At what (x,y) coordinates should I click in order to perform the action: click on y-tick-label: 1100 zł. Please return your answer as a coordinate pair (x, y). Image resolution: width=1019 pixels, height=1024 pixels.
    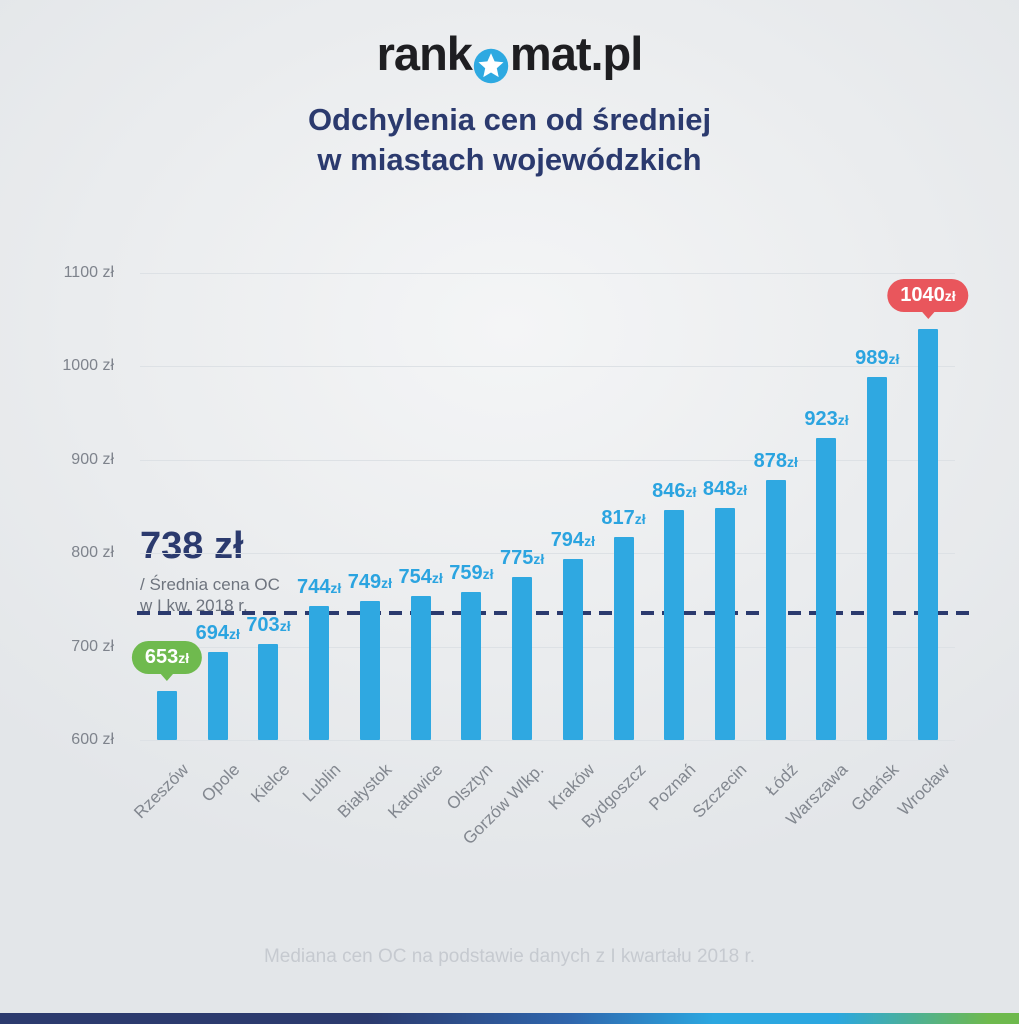
    Looking at the image, I should click on (88, 272).